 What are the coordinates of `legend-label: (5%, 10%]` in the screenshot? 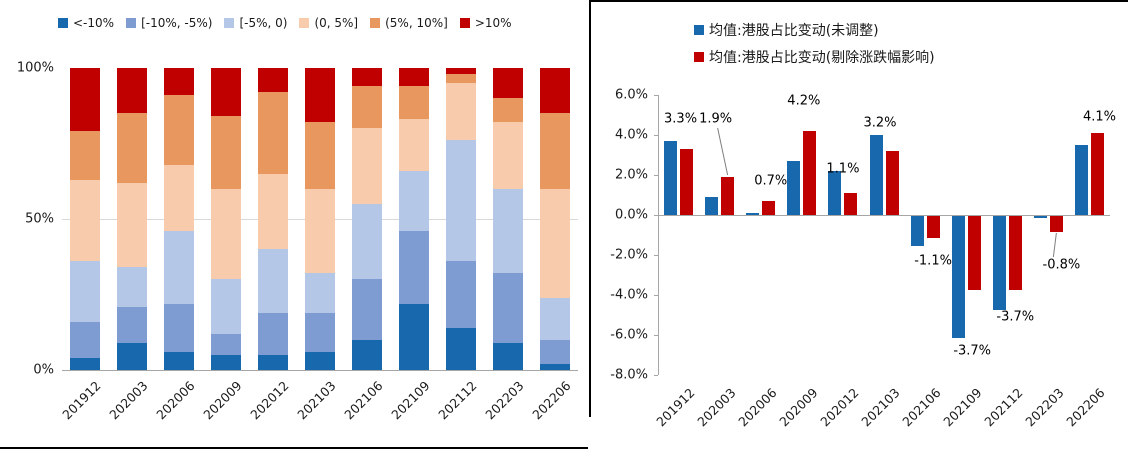 It's located at (416, 23).